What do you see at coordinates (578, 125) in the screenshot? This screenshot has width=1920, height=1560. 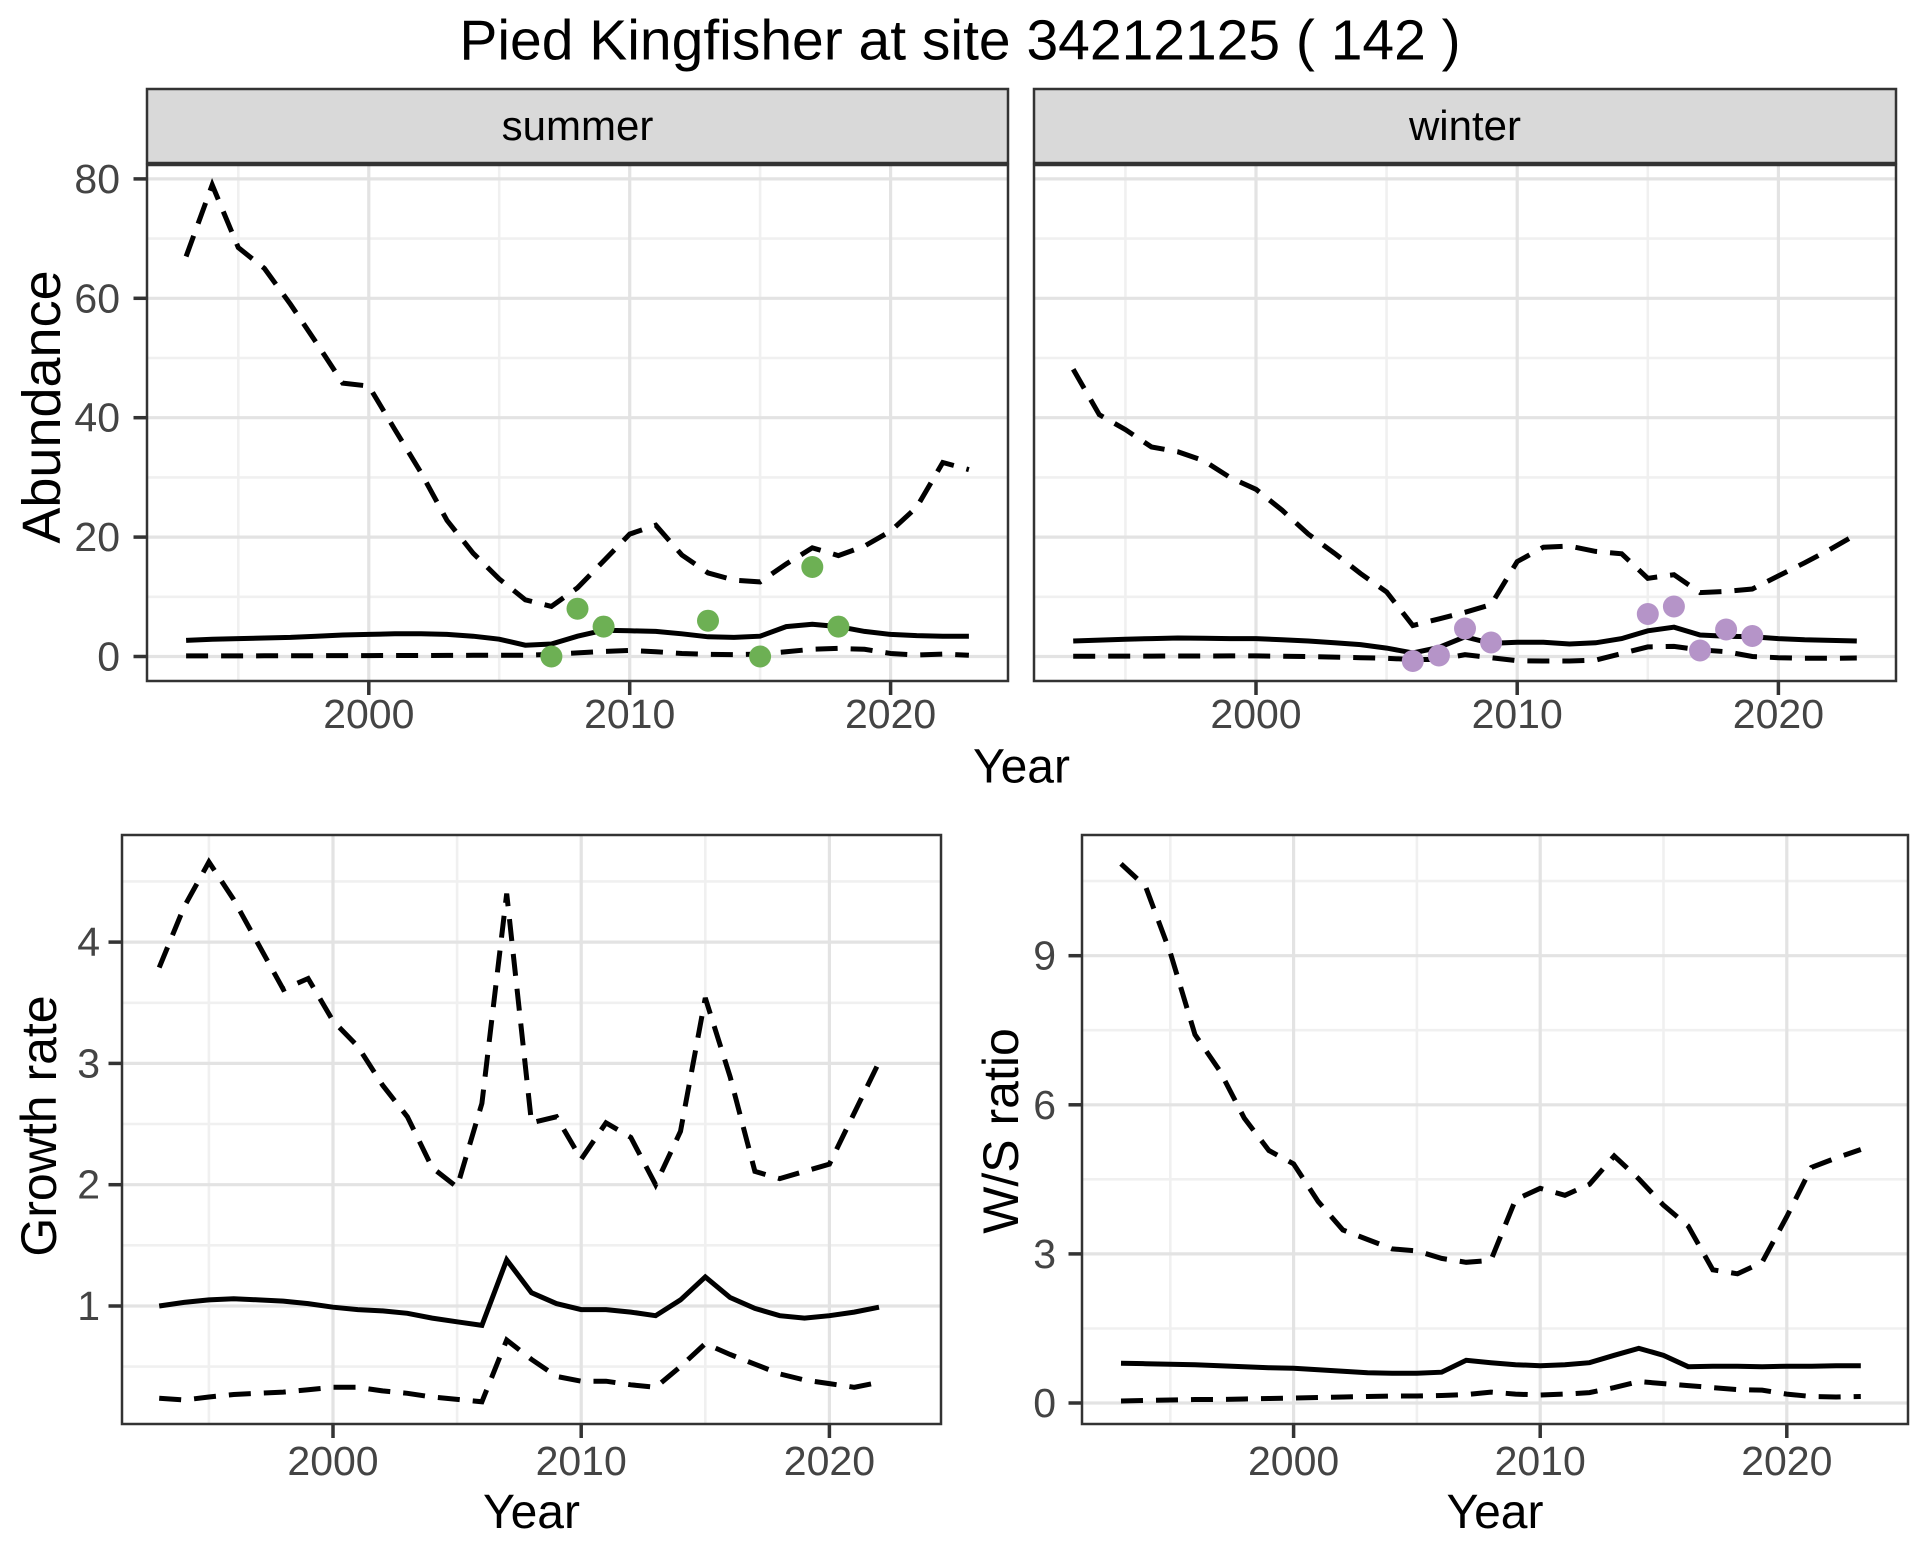 I see `svg-text: summer` at bounding box center [578, 125].